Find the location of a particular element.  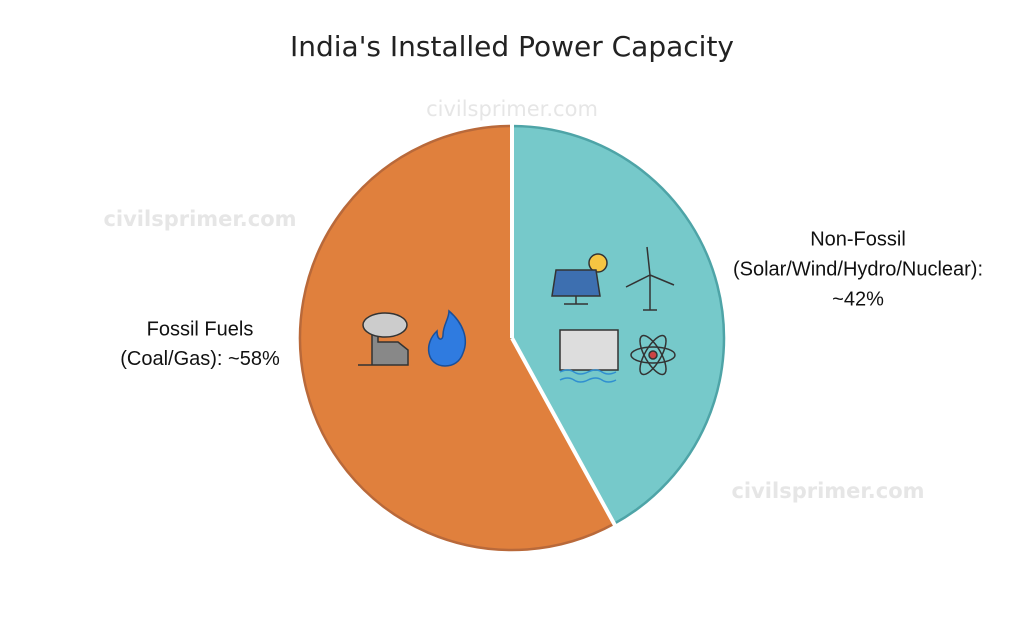

chart-title: India's Installed Power Capacity is located at coordinates (512, 46).